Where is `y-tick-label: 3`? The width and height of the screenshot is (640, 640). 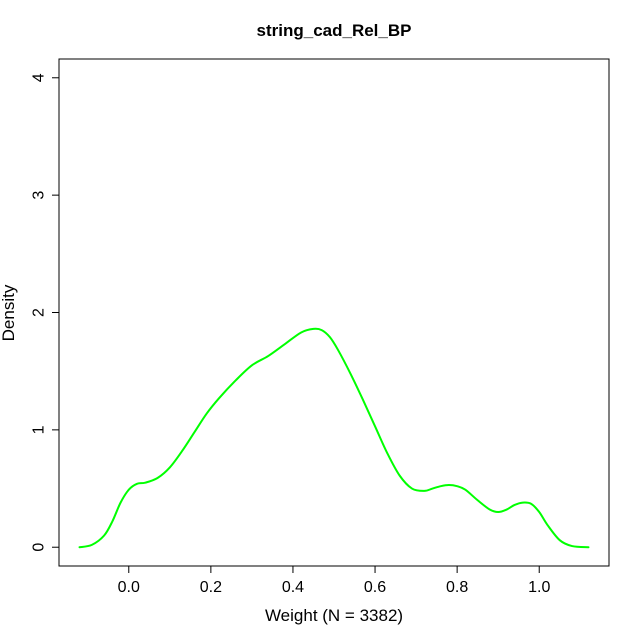
y-tick-label: 3 is located at coordinates (39, 195).